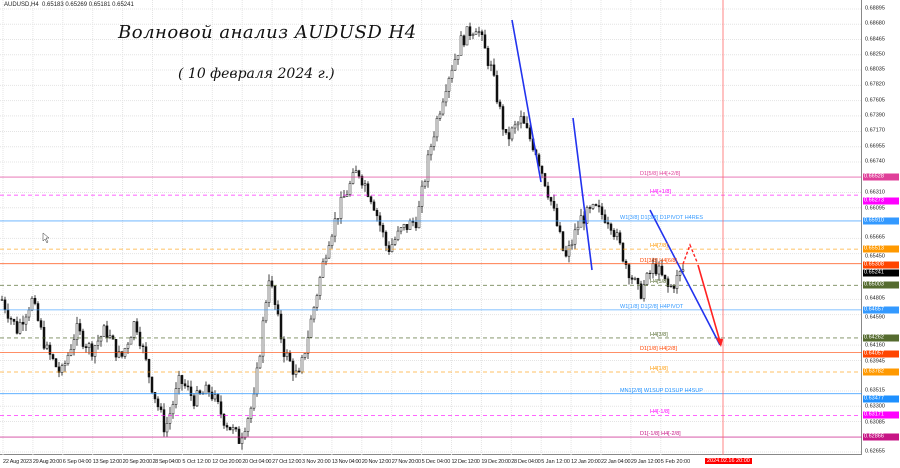 The image size is (900, 468). I want to click on y-tick-label: 0.62655, so click(875, 451).